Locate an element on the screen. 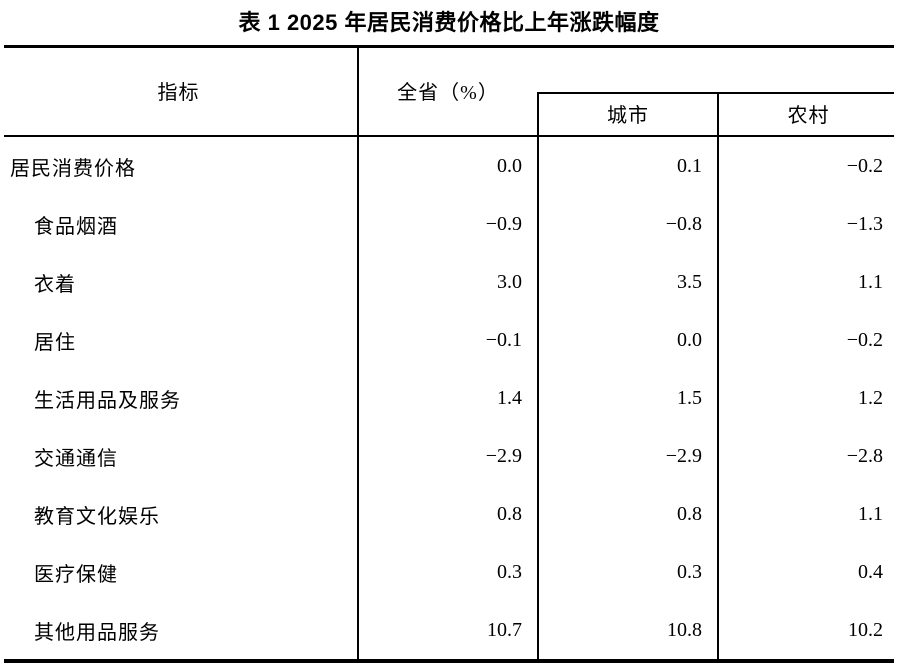 The image size is (898, 670). row-label: 居住 is located at coordinates (55, 342).